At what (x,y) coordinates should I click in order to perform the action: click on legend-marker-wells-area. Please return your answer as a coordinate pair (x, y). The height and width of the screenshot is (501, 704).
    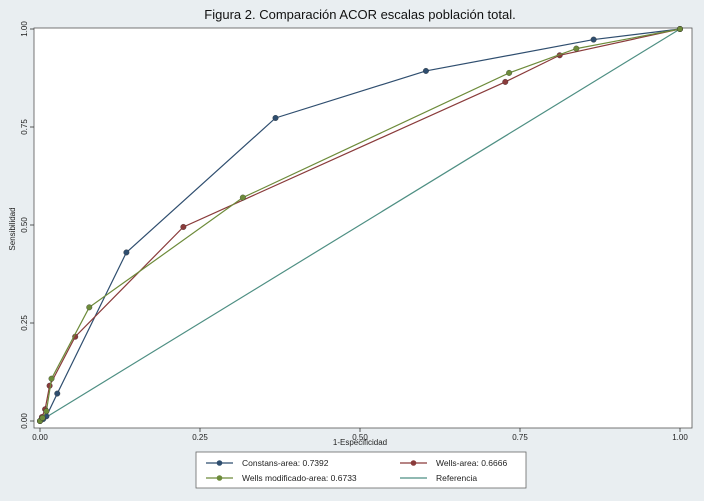
    Looking at the image, I should click on (413, 463).